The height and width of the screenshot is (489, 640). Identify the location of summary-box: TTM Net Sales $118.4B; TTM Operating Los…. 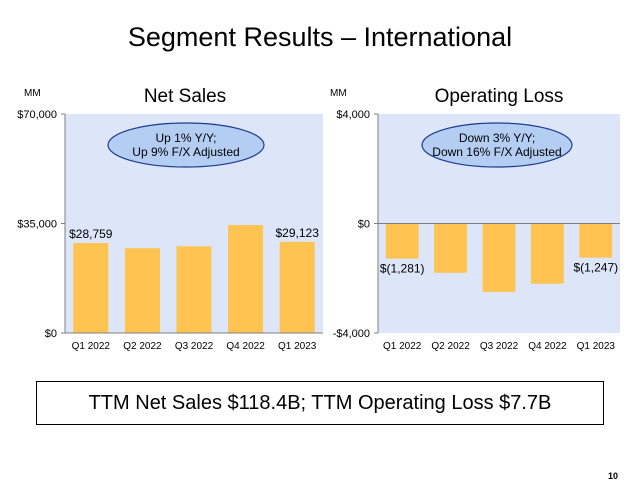
(320, 403).